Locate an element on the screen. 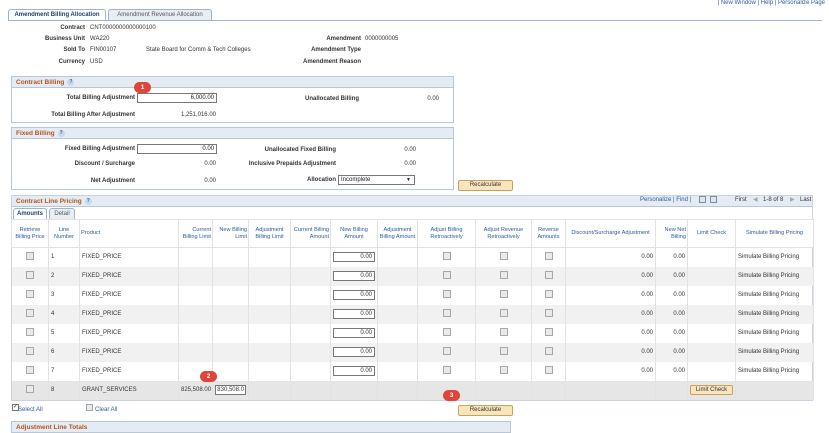 The height and width of the screenshot is (433, 829). fixed-billing-adjustment-label: Fixed Billing Adjustment is located at coordinates (99, 149).